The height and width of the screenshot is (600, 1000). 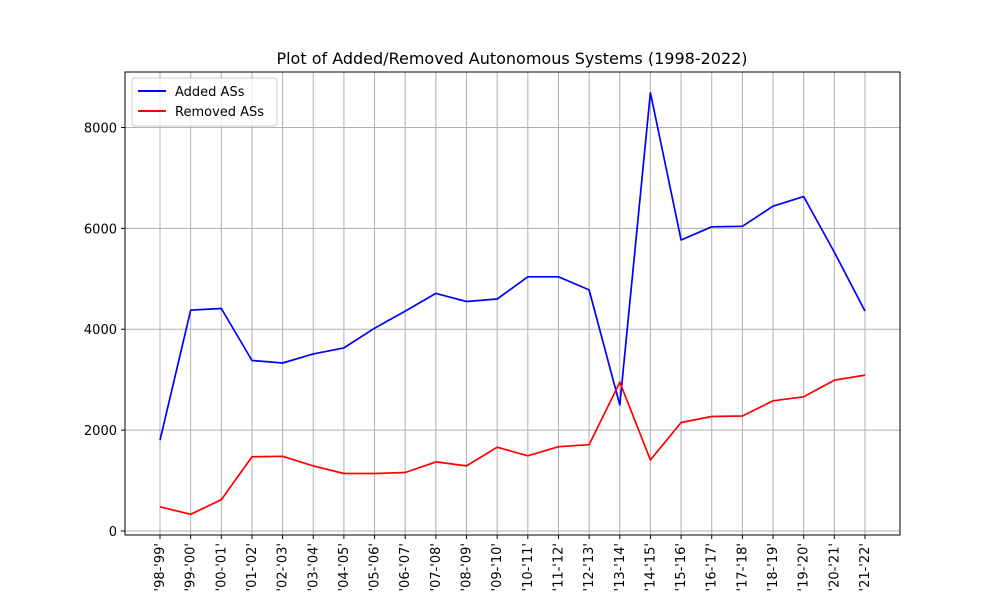 What do you see at coordinates (589, 567) in the screenshot?
I see `x-tick-label: '12-'13'` at bounding box center [589, 567].